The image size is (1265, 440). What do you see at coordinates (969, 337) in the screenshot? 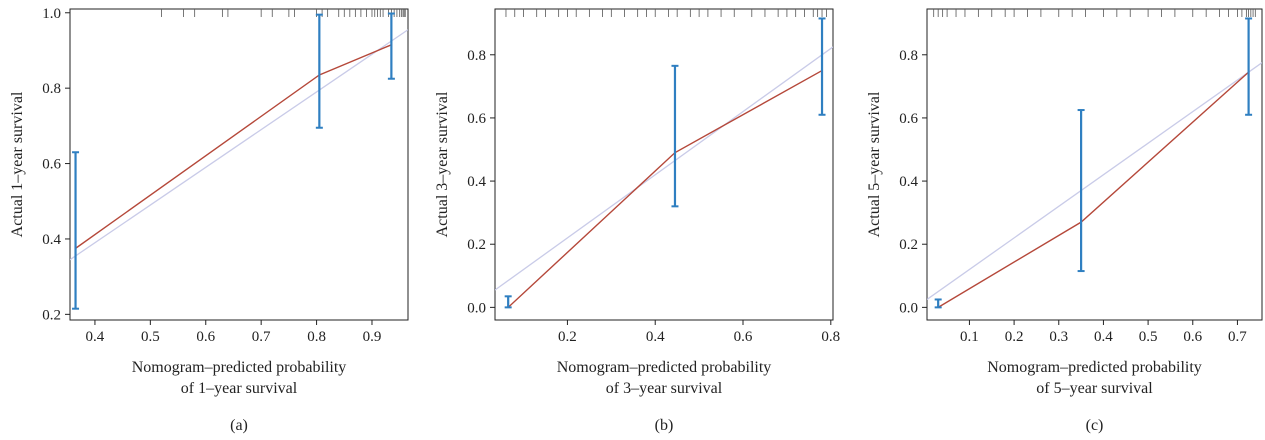
I see `x-tick-label: 0.1` at bounding box center [969, 337].